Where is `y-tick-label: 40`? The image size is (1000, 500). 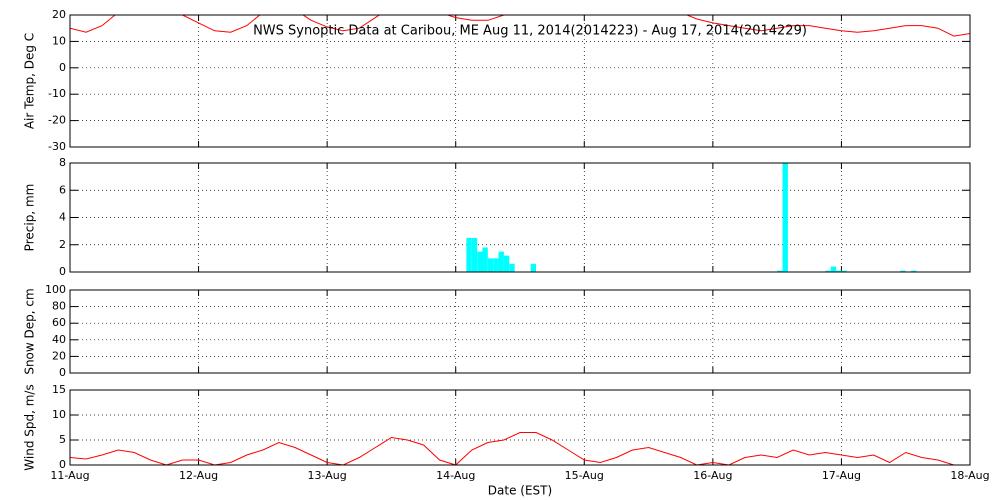
y-tick-label: 40 is located at coordinates (59, 339).